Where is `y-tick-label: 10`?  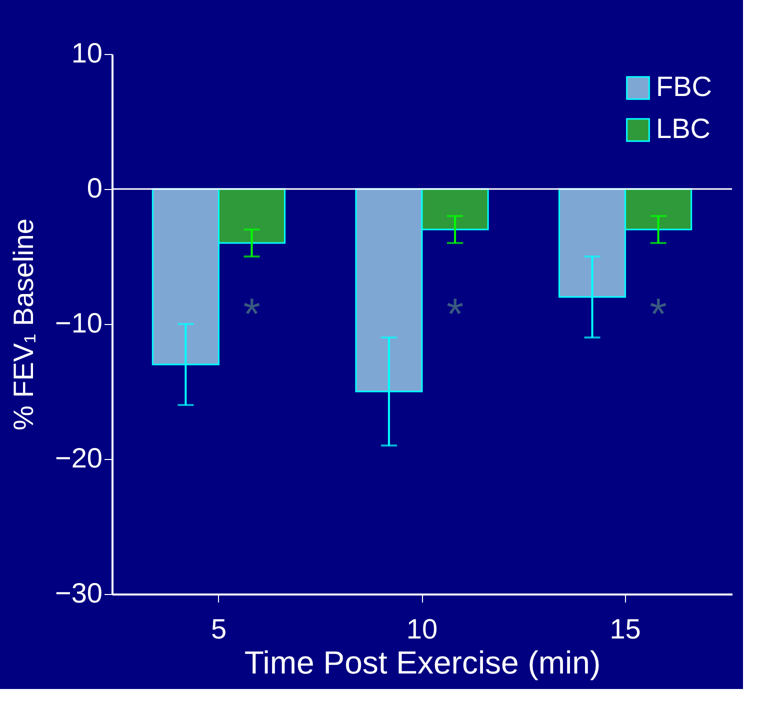
y-tick-label: 10 is located at coordinates (86, 53).